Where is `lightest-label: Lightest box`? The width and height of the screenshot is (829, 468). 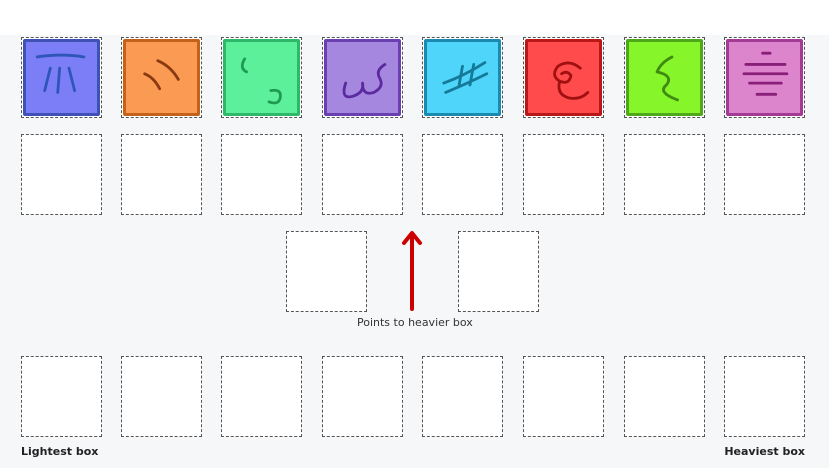 lightest-label: Lightest box is located at coordinates (60, 451).